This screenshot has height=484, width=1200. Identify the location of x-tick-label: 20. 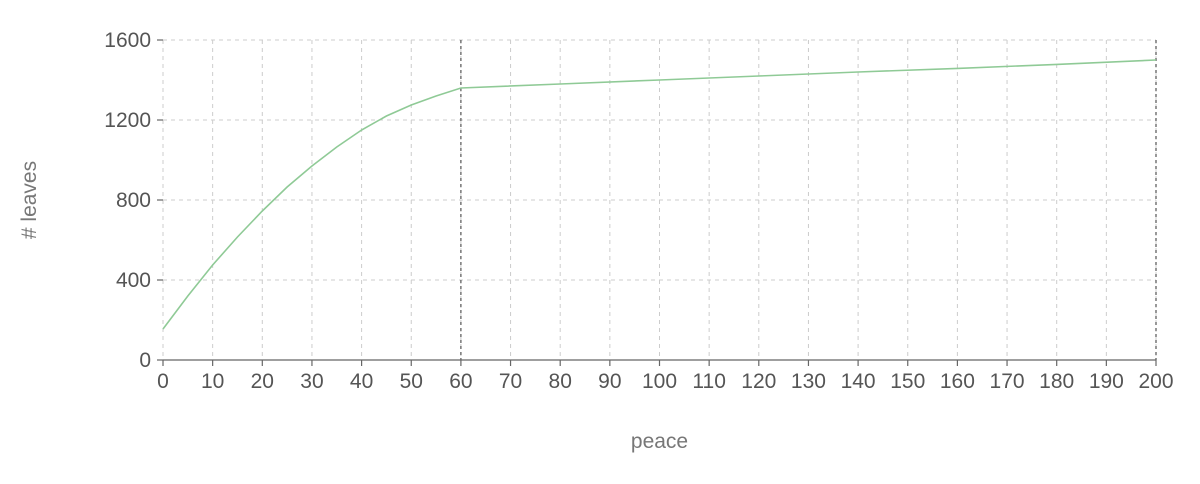
(262, 381).